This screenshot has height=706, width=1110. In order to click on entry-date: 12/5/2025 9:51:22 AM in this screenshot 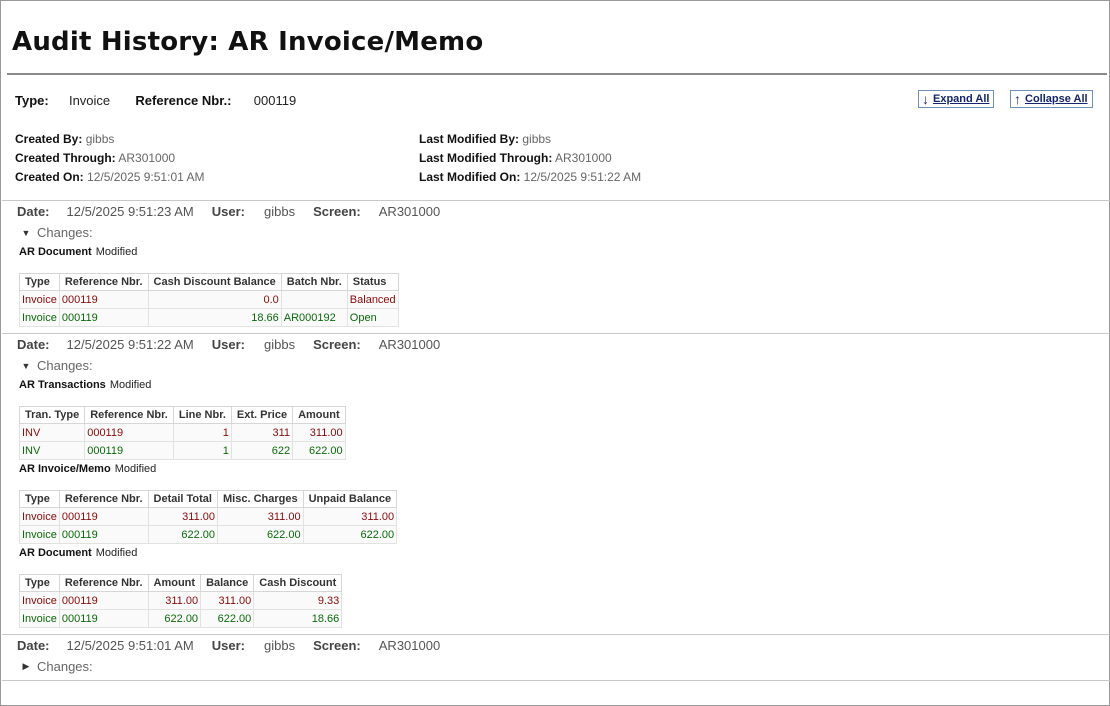, I will do `click(130, 344)`.